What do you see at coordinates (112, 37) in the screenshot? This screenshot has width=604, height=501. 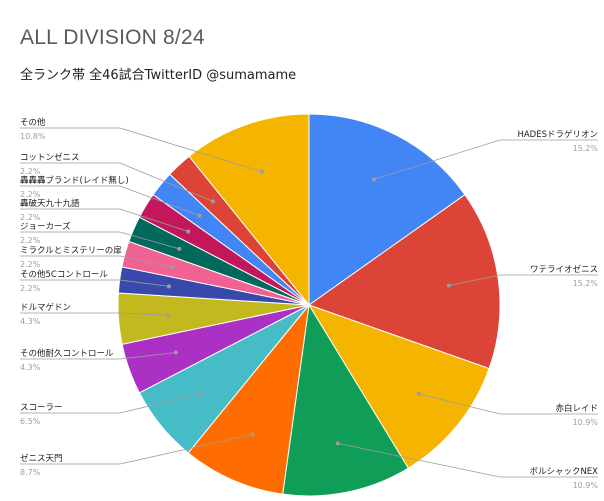 I see `chart-title: ALL DIVISION 8/24` at bounding box center [112, 37].